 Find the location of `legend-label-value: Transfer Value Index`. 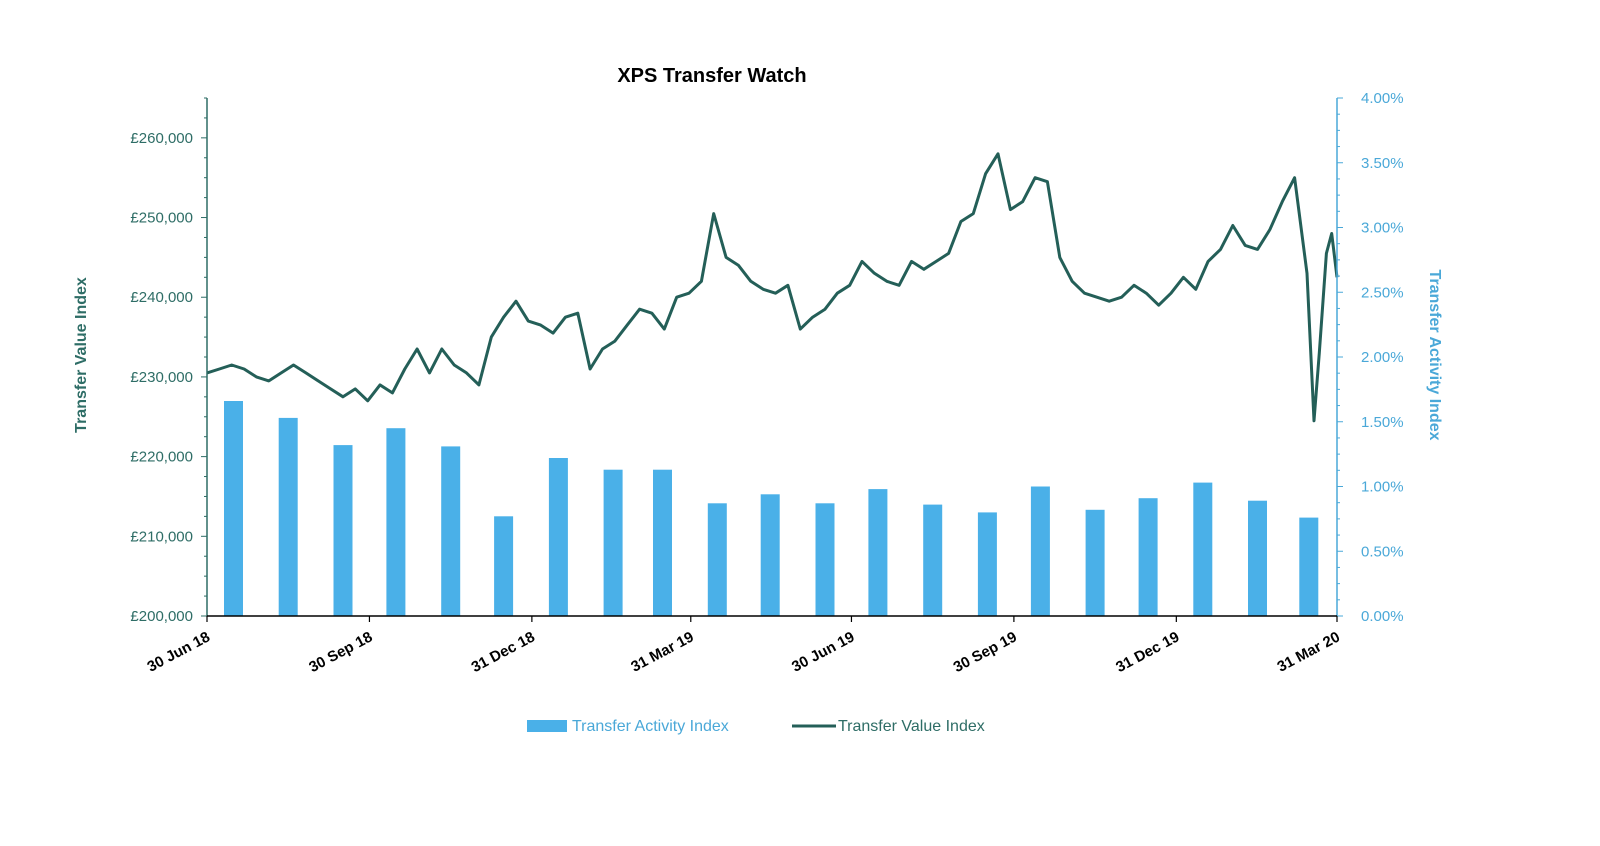

legend-label-value: Transfer Value Index is located at coordinates (911, 726).